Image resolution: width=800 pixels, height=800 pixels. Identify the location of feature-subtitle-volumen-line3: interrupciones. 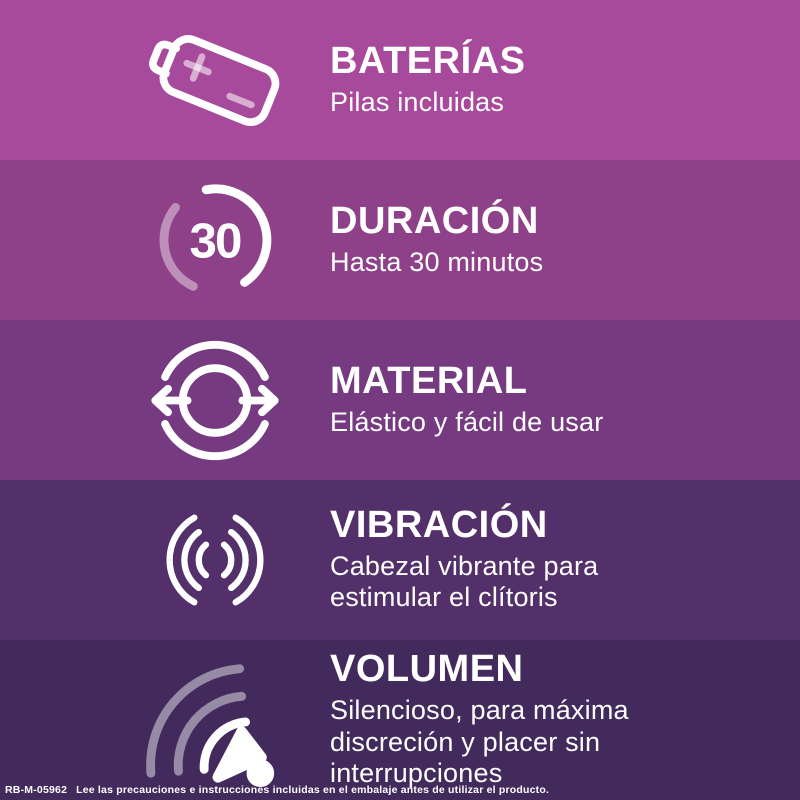
(416, 773).